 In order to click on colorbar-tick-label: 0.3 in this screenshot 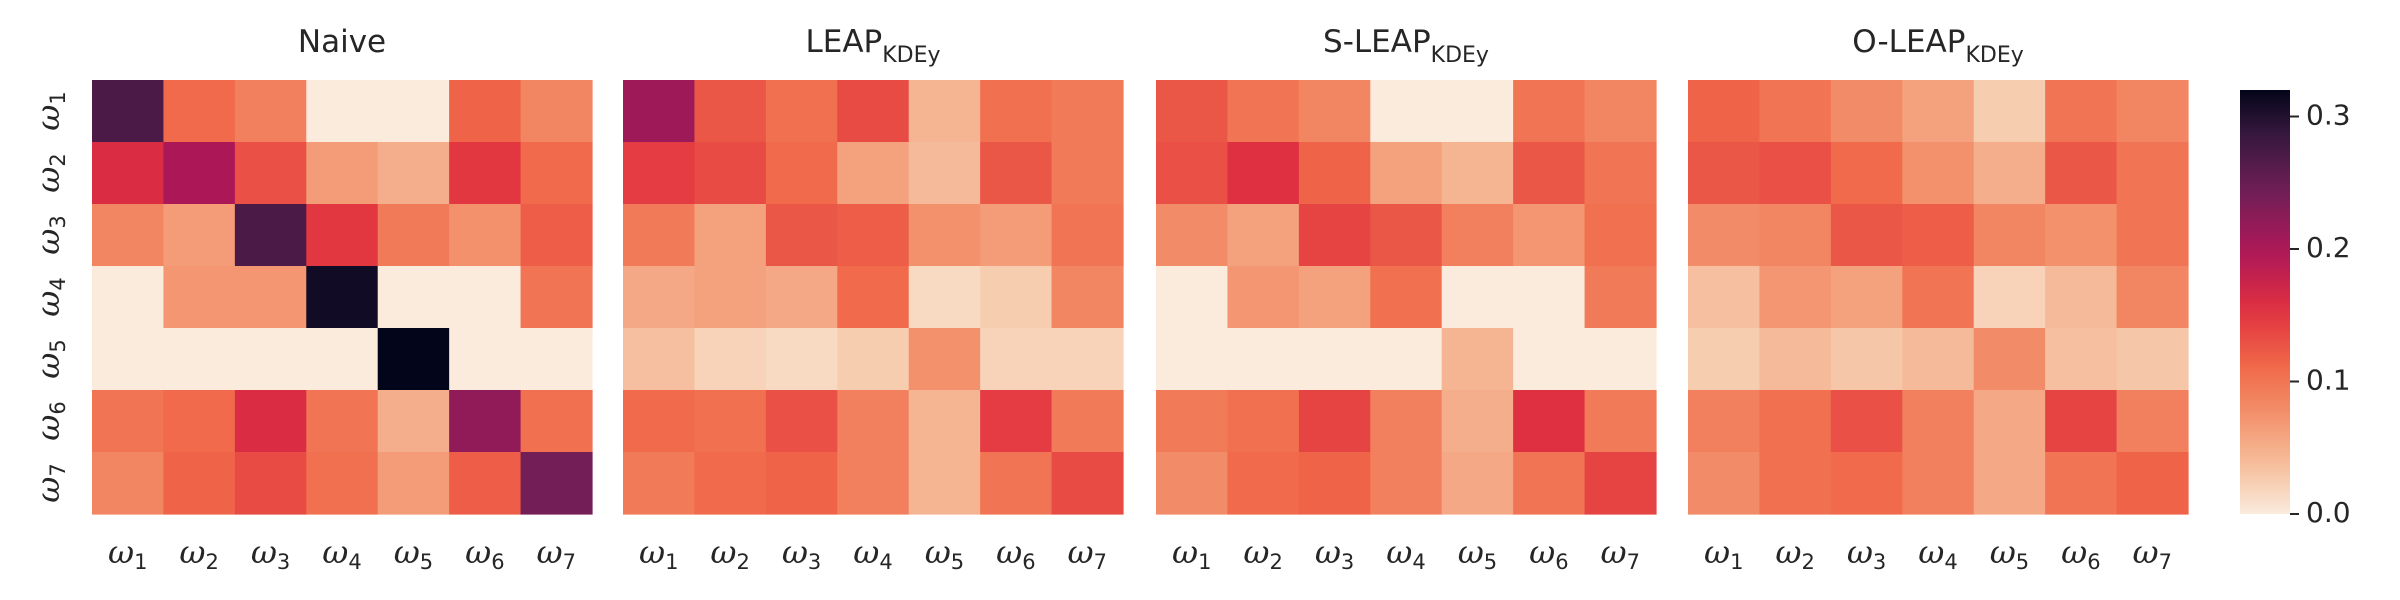, I will do `click(2328, 115)`.